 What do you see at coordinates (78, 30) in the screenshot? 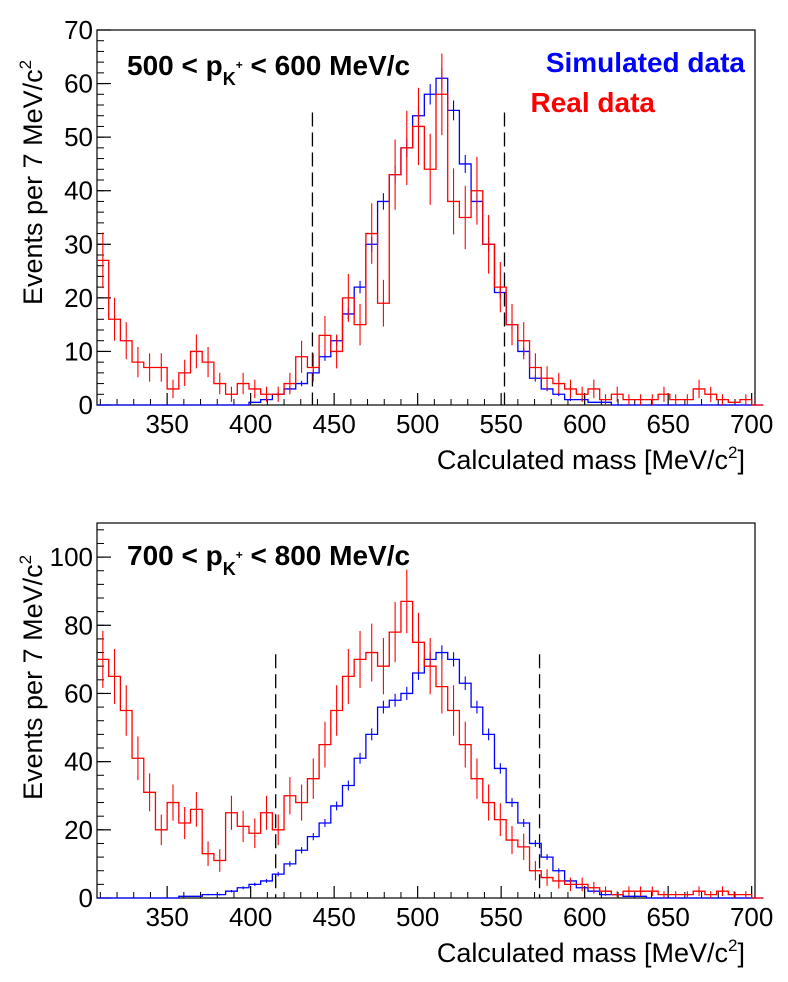
I see `y-tick-label: 70` at bounding box center [78, 30].